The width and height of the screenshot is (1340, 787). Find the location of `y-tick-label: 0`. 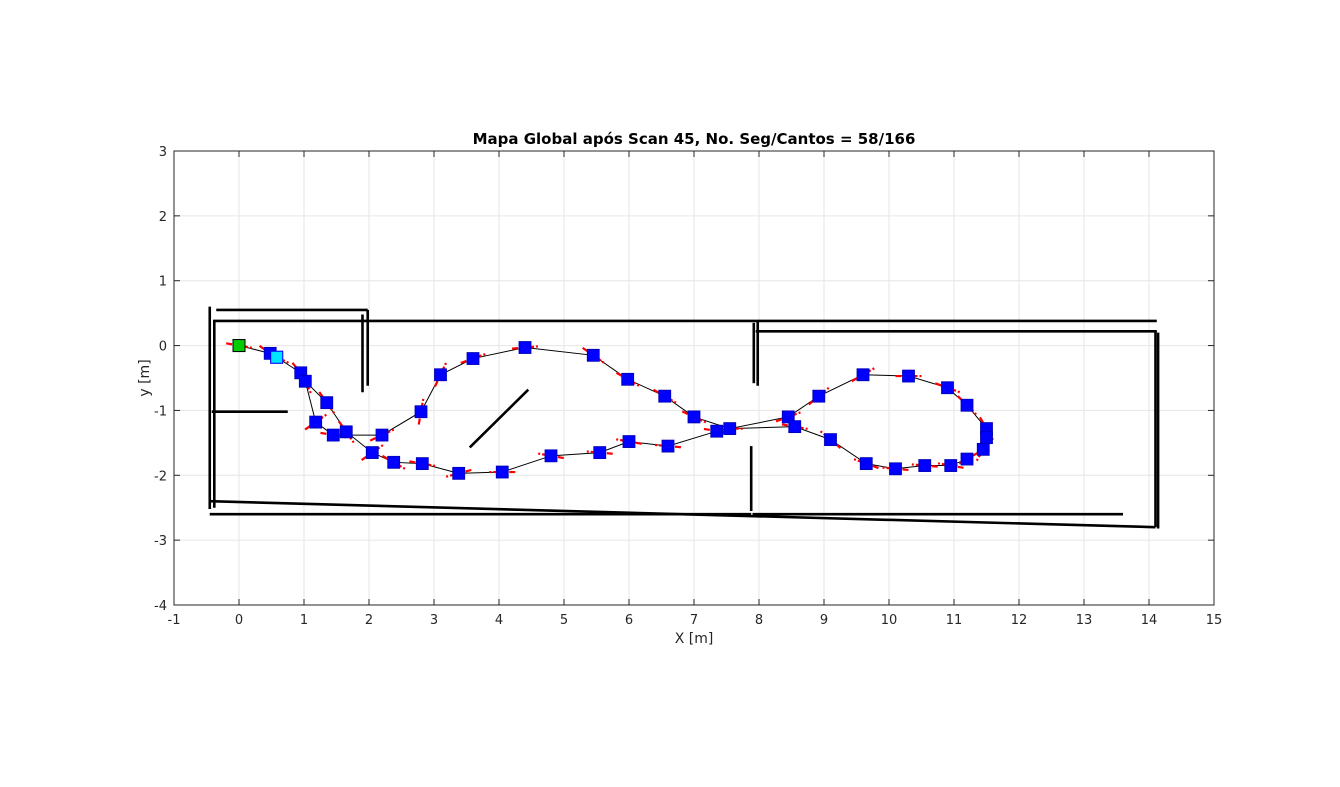

y-tick-label: 0 is located at coordinates (163, 347).